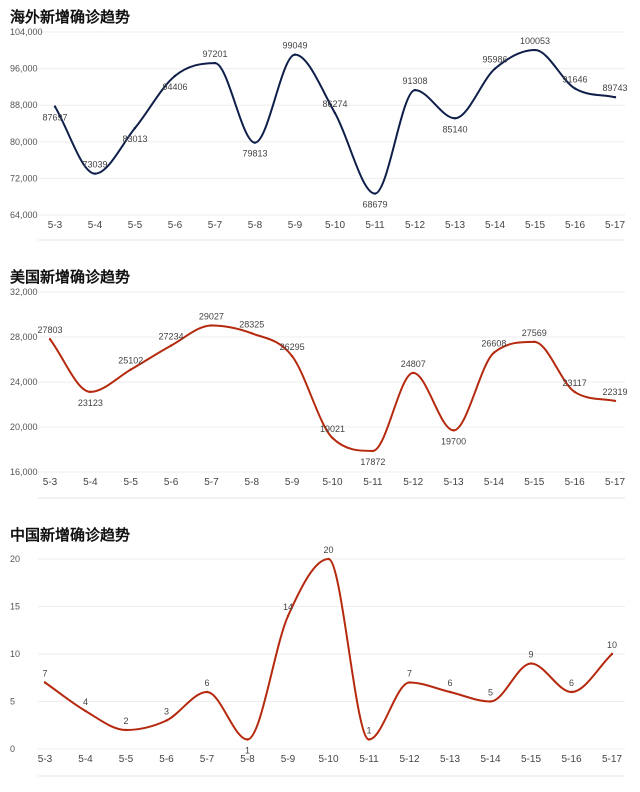  What do you see at coordinates (15, 654) in the screenshot?
I see `y-tick-label: 10` at bounding box center [15, 654].